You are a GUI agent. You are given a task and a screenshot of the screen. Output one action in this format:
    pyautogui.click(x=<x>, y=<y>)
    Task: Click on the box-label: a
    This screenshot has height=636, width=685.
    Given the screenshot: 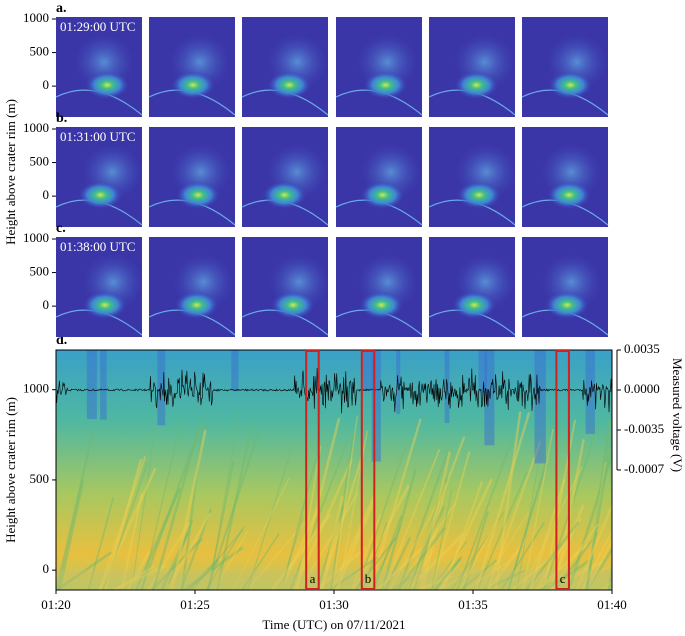 What is the action you would take?
    pyautogui.click(x=313, y=578)
    